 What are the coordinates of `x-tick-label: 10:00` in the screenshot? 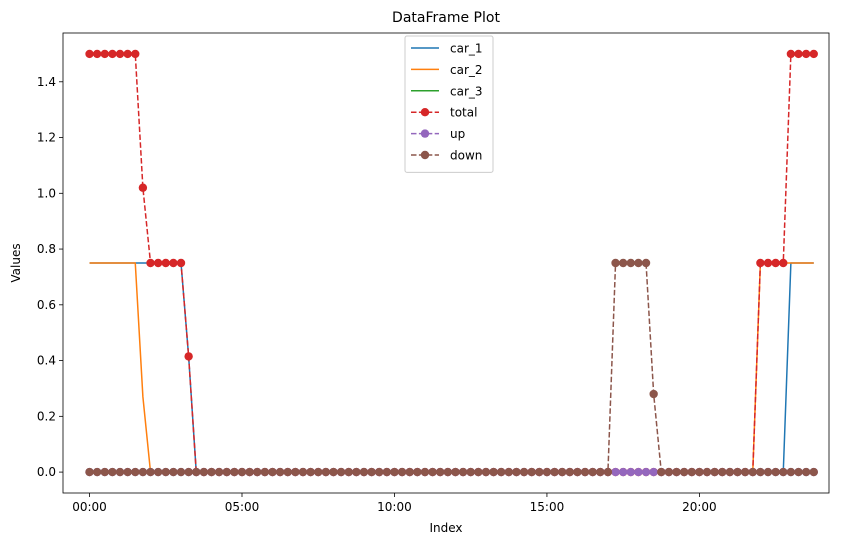 It's located at (394, 507).